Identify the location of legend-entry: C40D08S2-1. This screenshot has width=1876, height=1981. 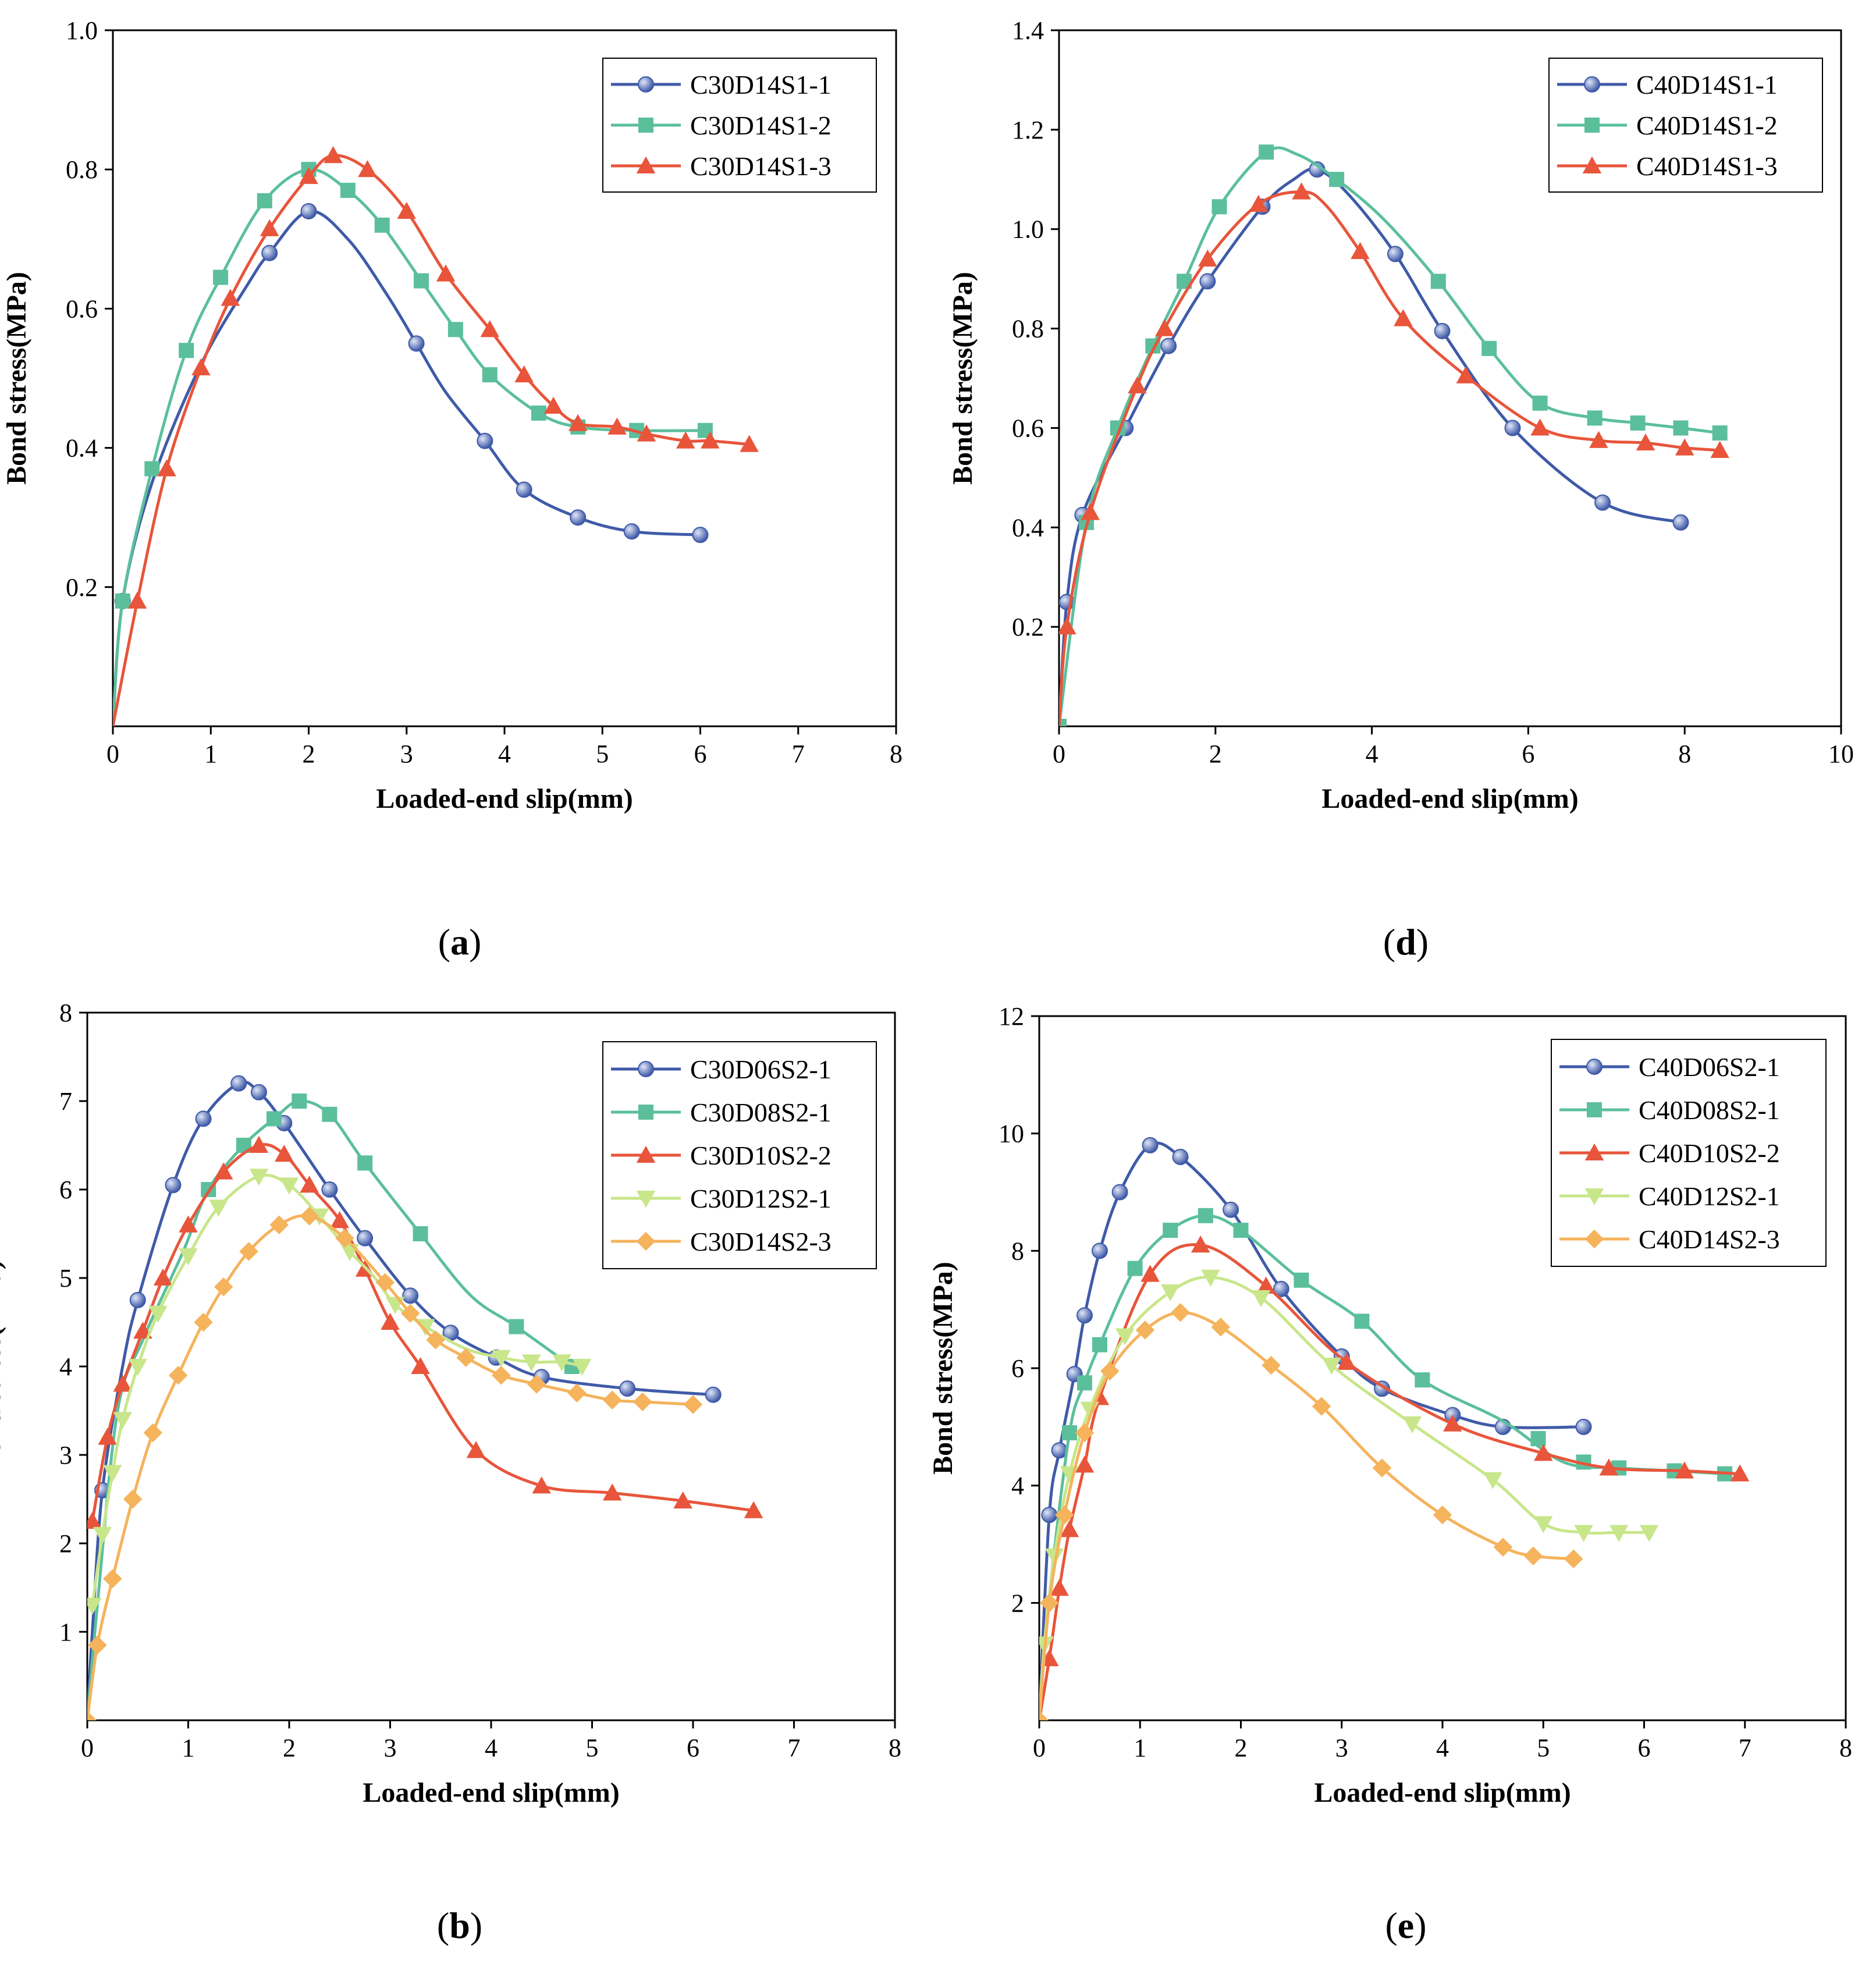
(1709, 1110).